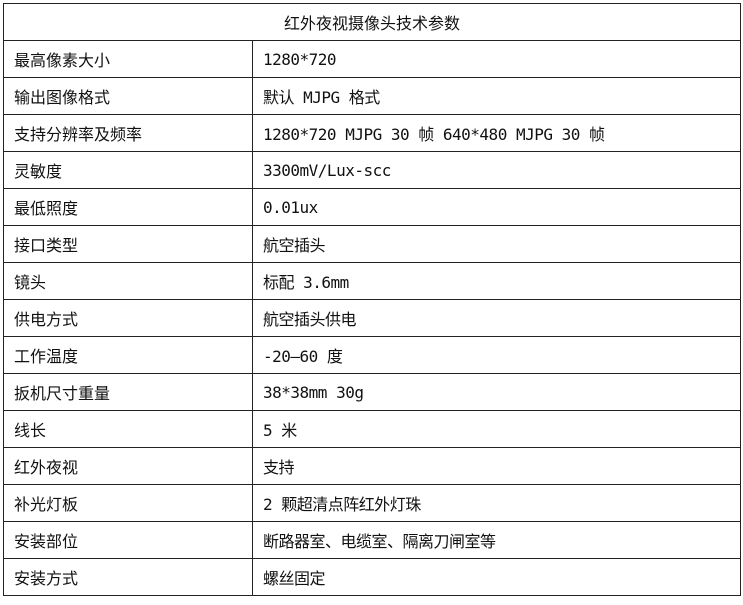 This screenshot has width=743, height=605. What do you see at coordinates (496, 244) in the screenshot?
I see `param-value: 航空插头` at bounding box center [496, 244].